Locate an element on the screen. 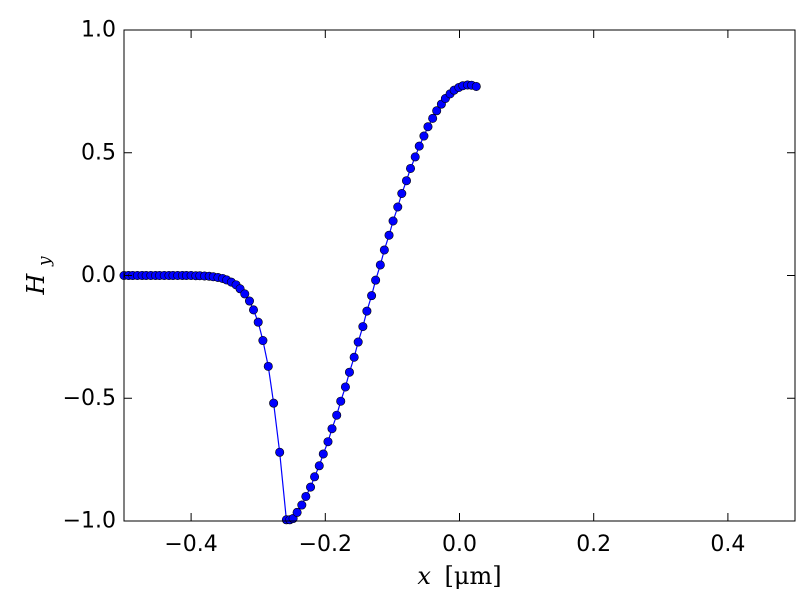  y-axis-label: H y is located at coordinates (38, 276).